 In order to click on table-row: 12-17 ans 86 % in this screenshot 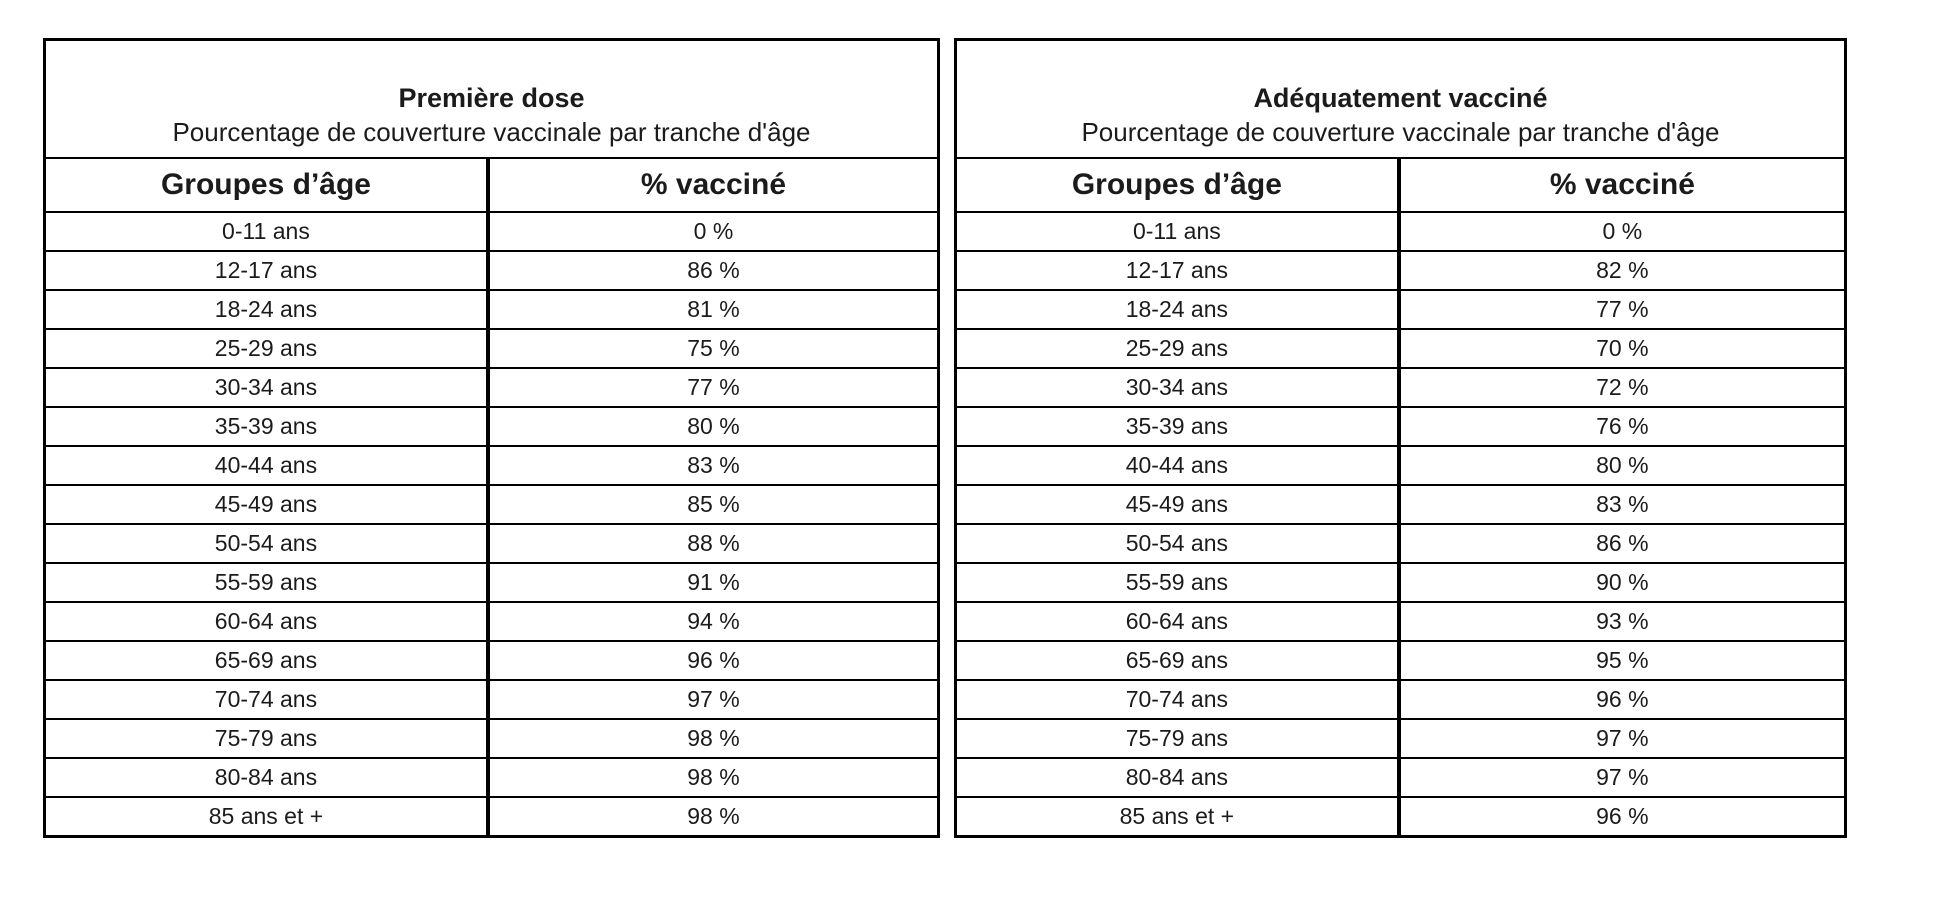, I will do `click(491, 271)`.